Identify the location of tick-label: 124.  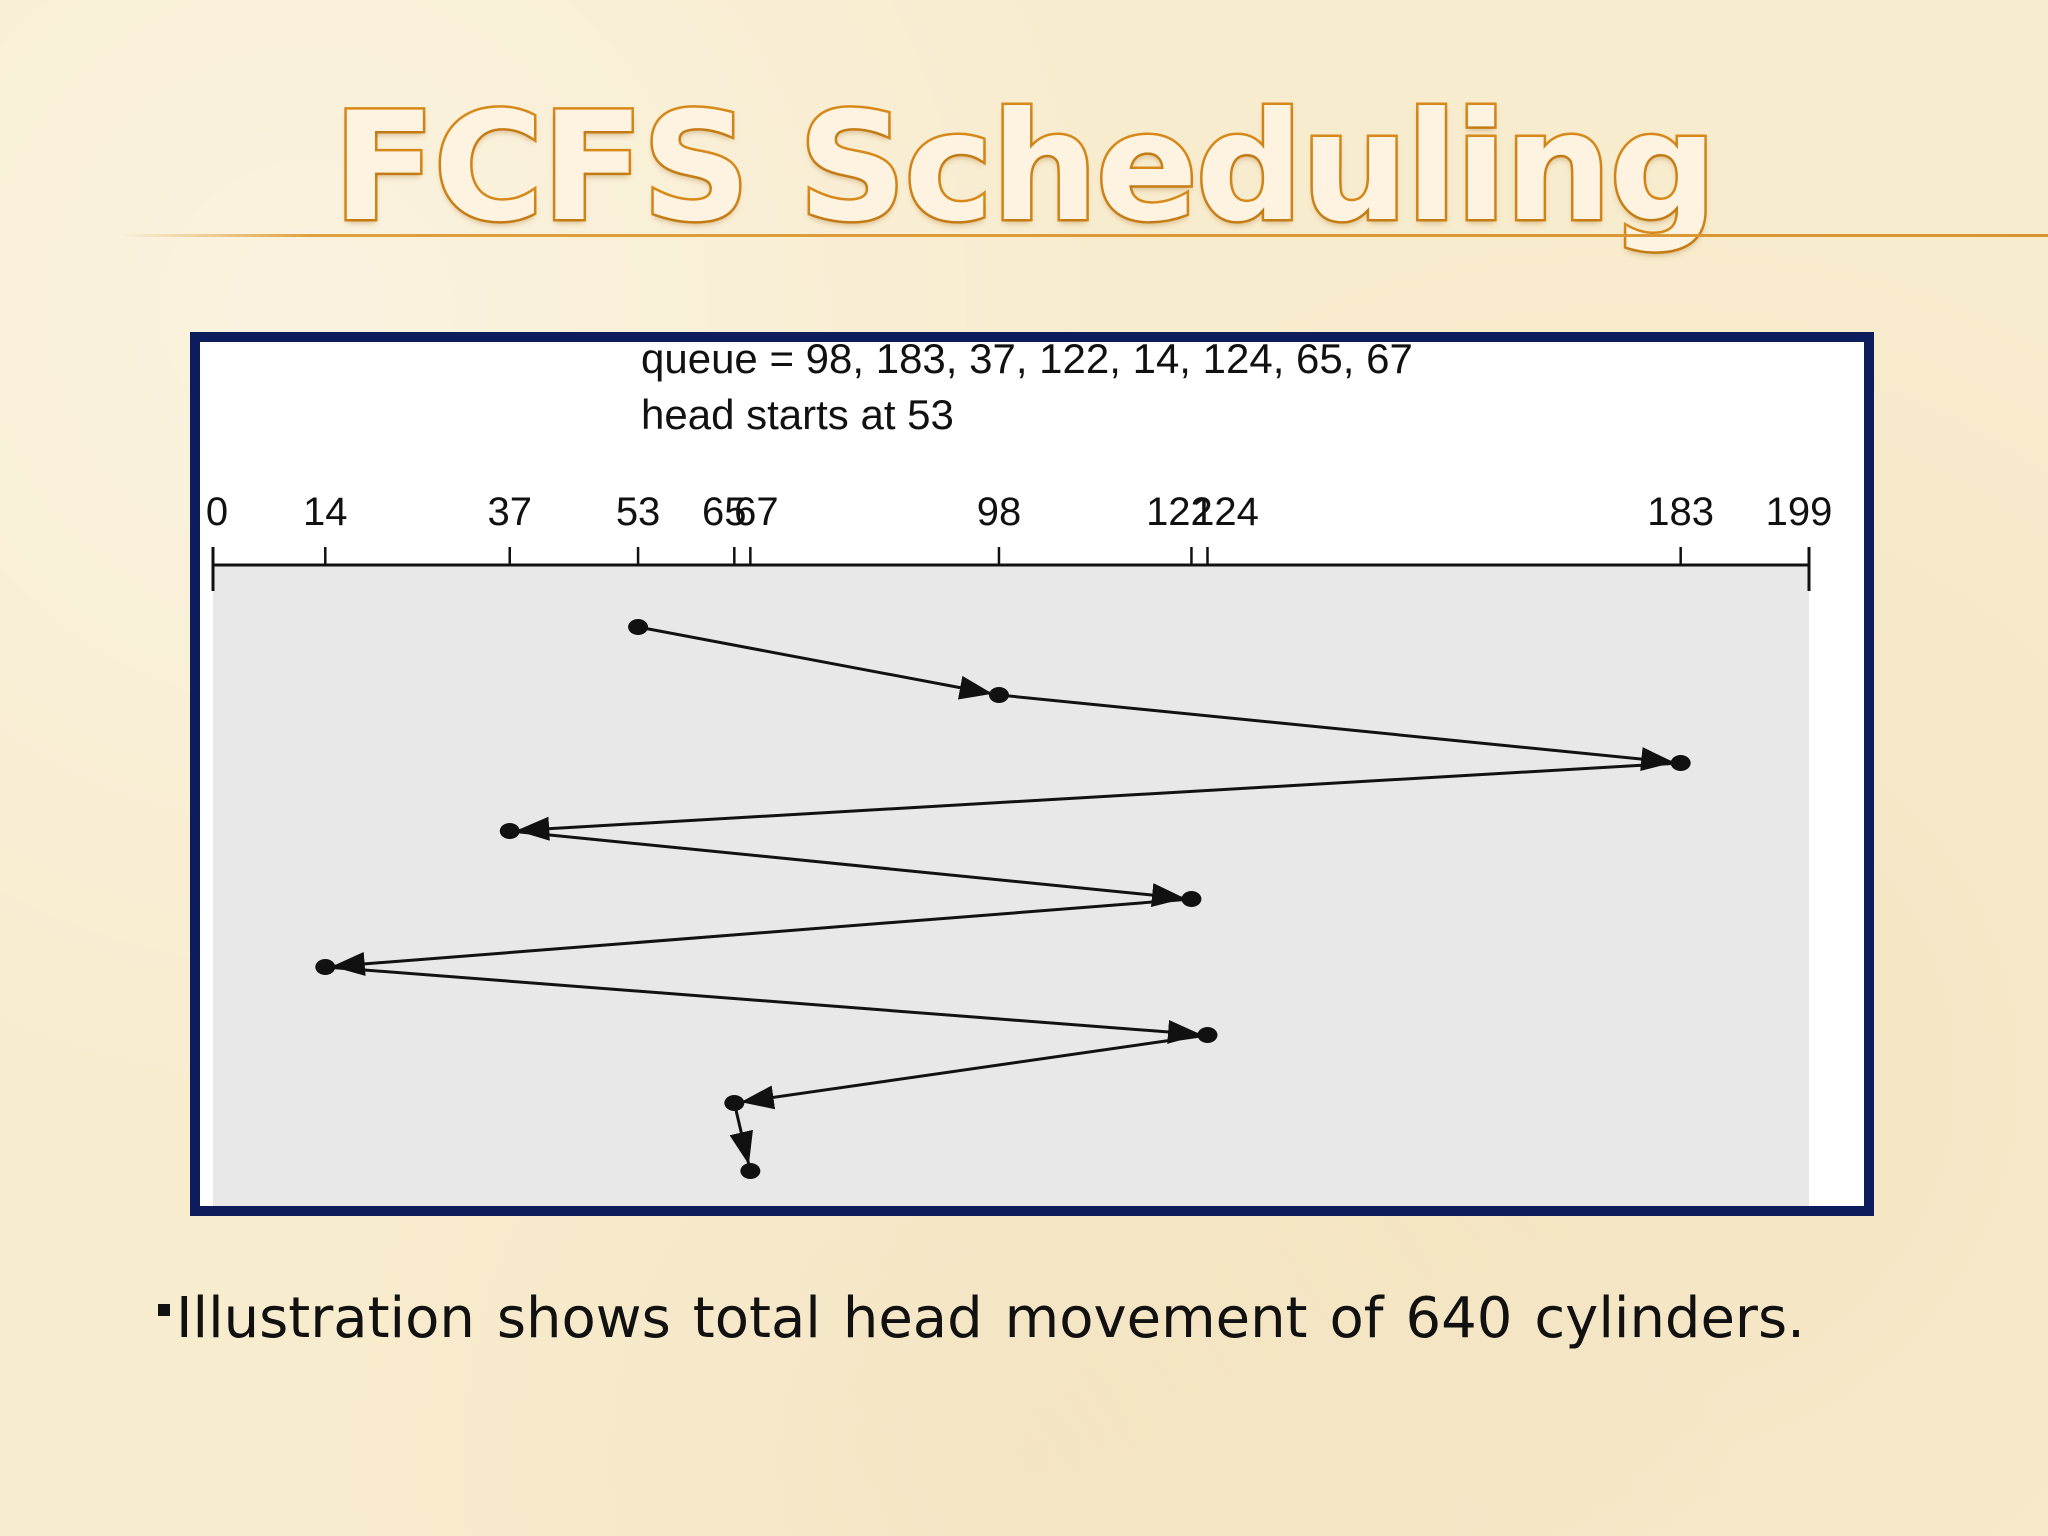
(1225, 512).